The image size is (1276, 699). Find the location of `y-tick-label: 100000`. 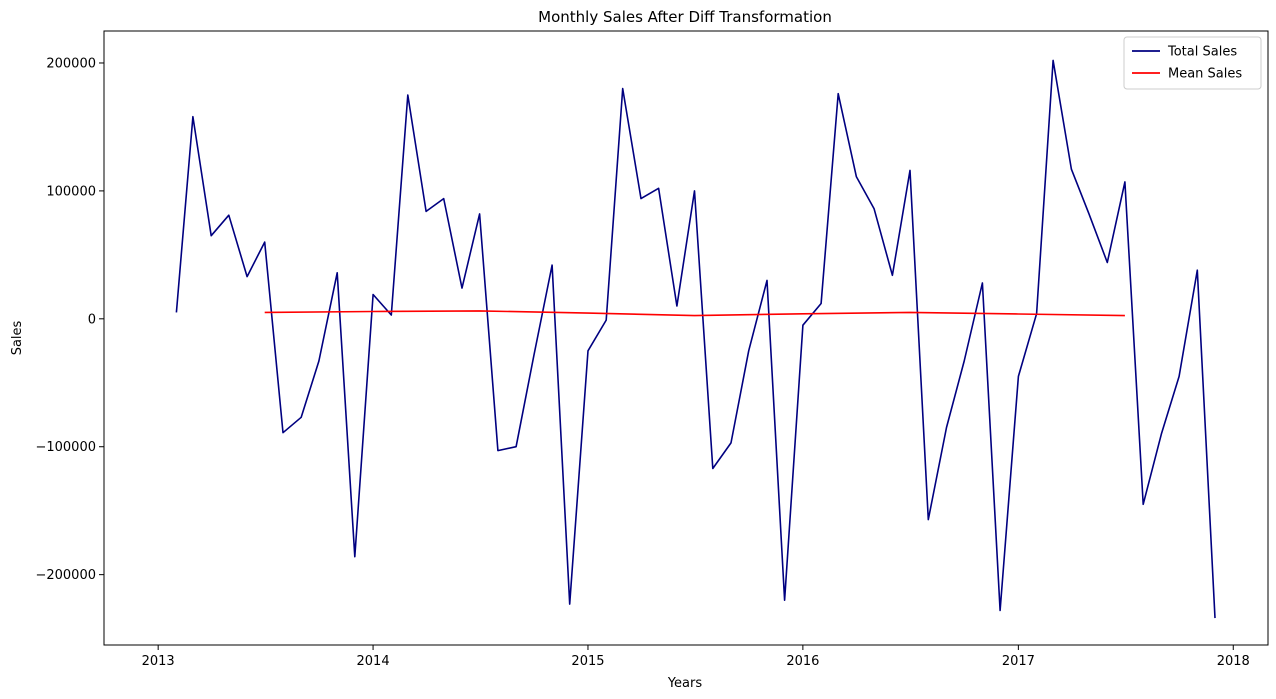

y-tick-label: 100000 is located at coordinates (71, 191).